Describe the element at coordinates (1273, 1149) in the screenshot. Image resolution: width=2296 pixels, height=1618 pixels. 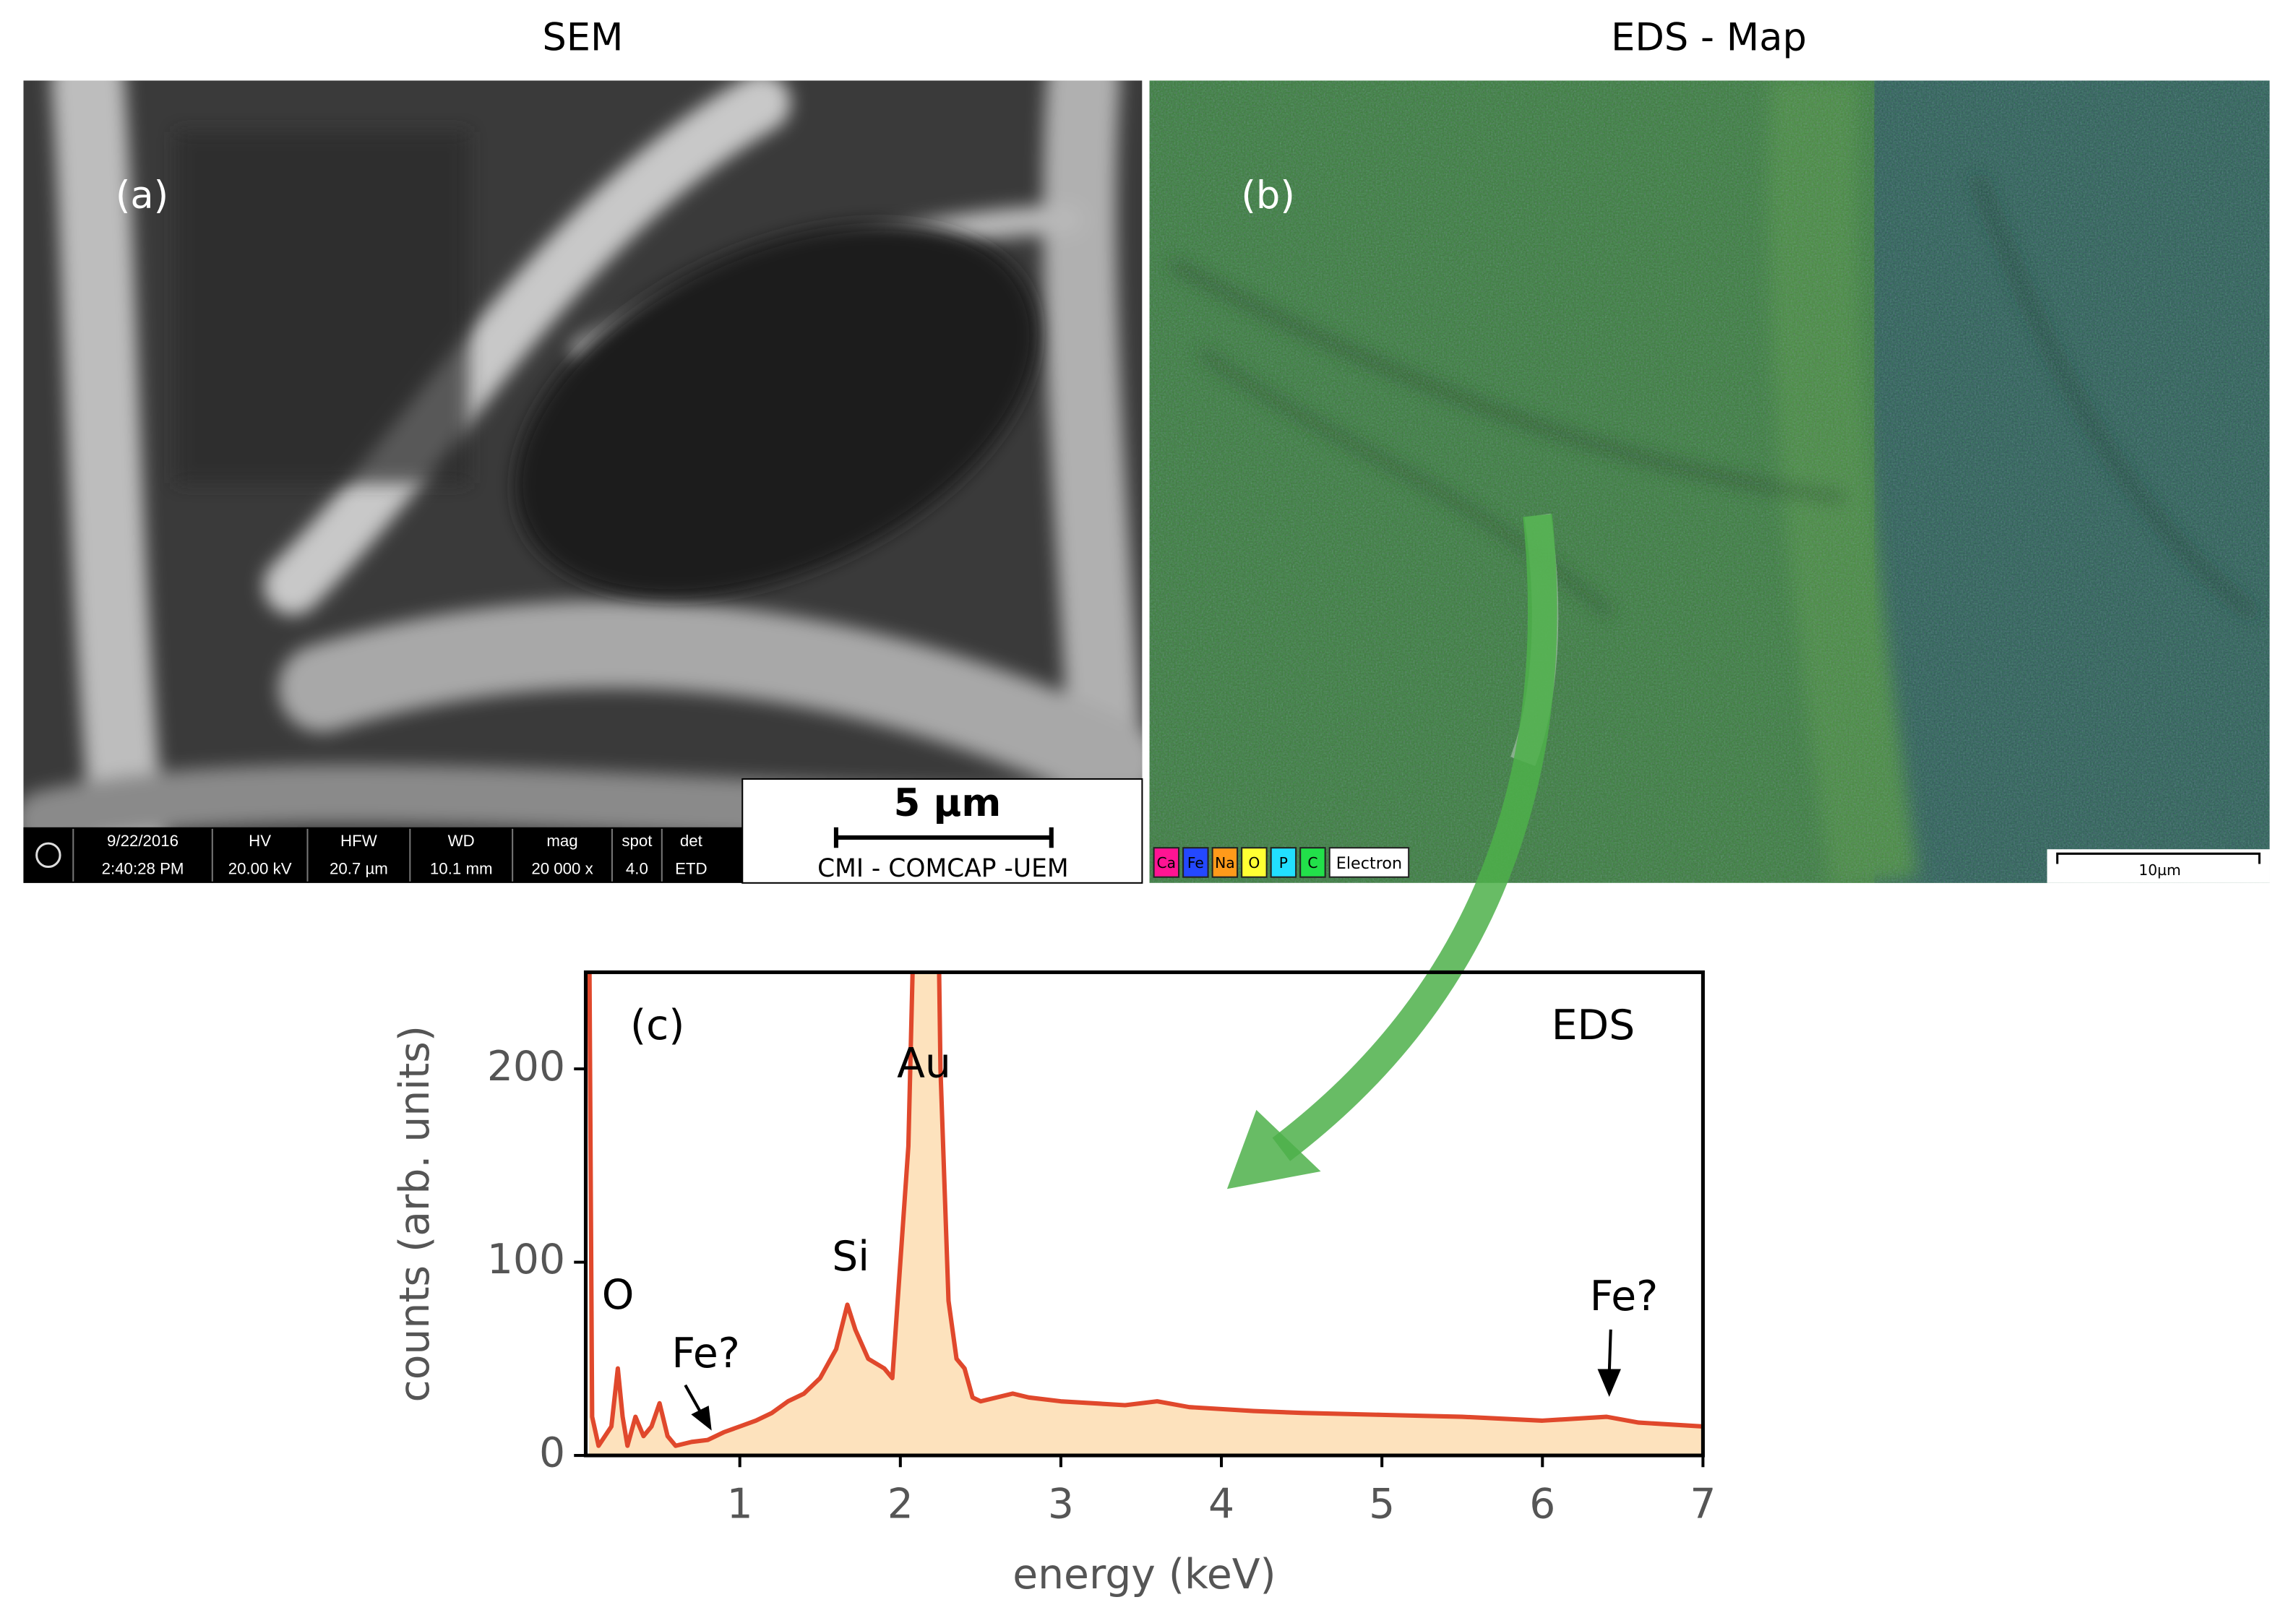
I see `link-arrow-head` at that location.